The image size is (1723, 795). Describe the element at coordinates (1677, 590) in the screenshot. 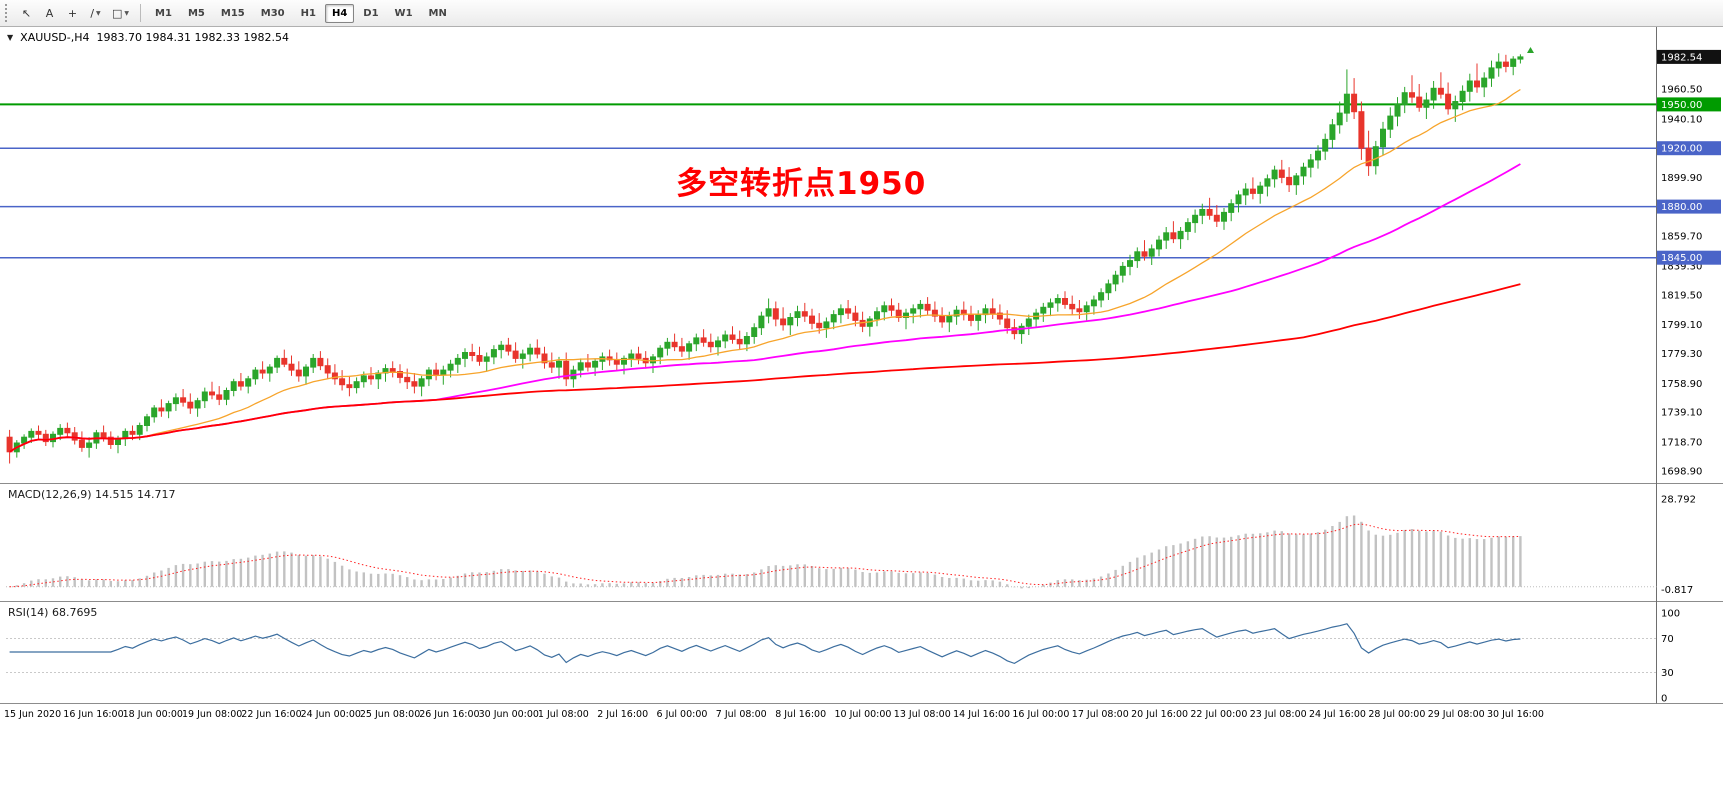

I see `macd-axis-label: -0.817` at that location.